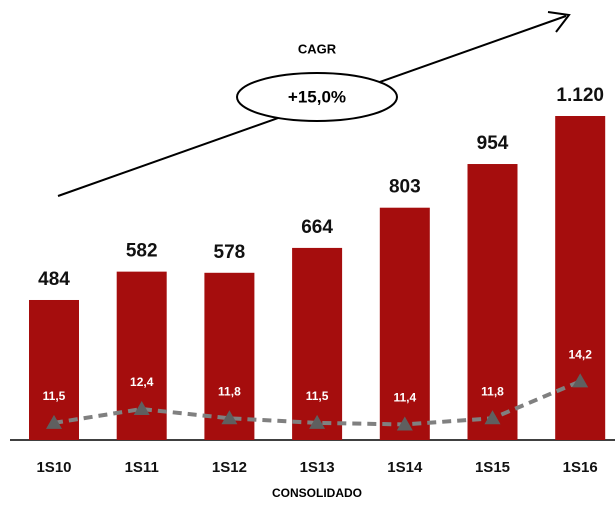  What do you see at coordinates (230, 252) in the screenshot?
I see `bar-value-label: 578` at bounding box center [230, 252].